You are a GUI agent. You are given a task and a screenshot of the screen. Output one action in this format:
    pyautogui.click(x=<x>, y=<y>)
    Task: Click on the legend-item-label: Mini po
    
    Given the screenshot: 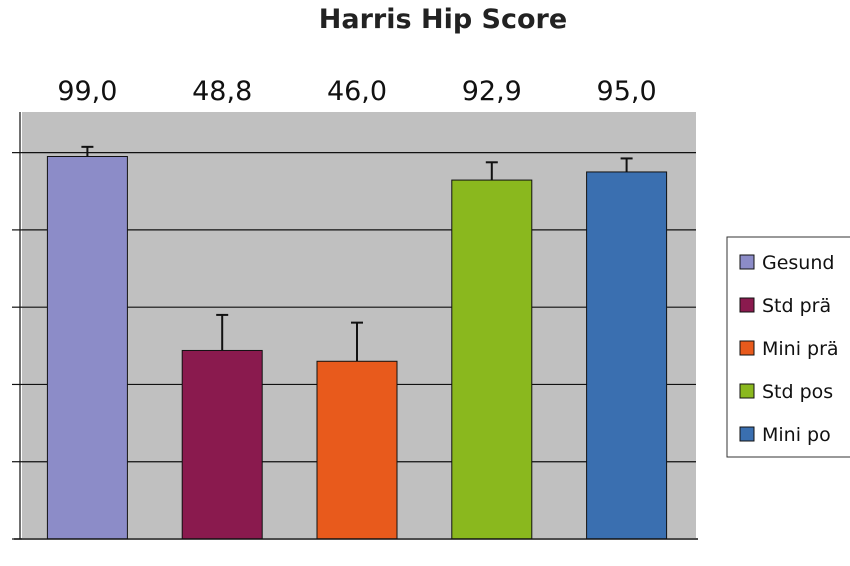 What is the action you would take?
    pyautogui.click(x=796, y=435)
    